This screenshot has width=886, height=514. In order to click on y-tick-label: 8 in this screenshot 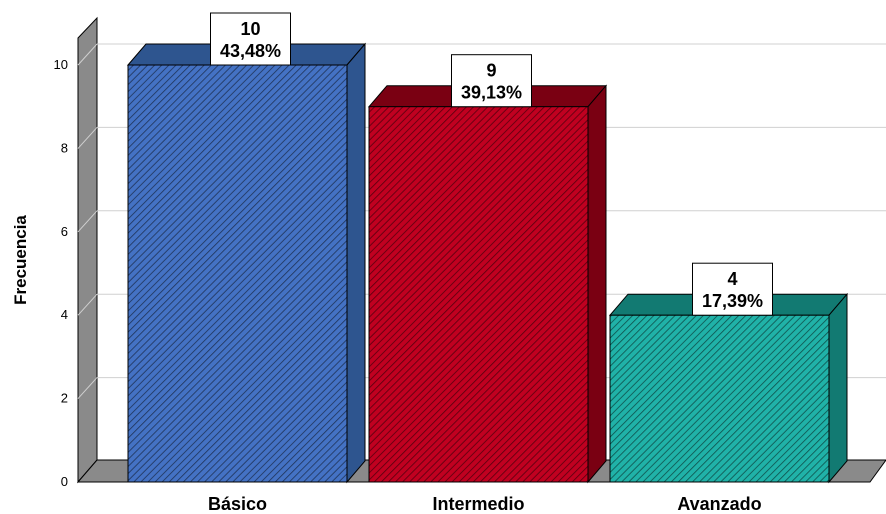, I will do `click(64, 147)`.